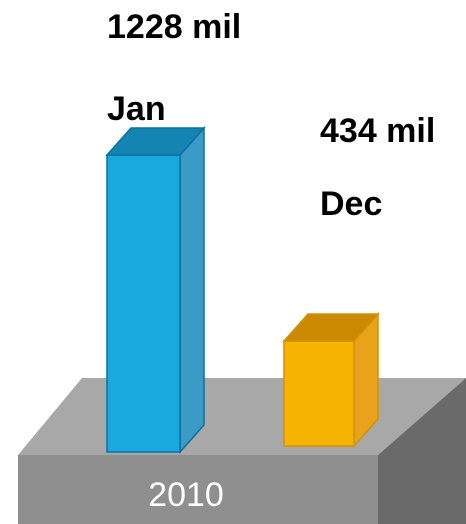 This screenshot has width=466, height=524. Describe the element at coordinates (331, 327) in the screenshot. I see `bar-dec-top` at that location.